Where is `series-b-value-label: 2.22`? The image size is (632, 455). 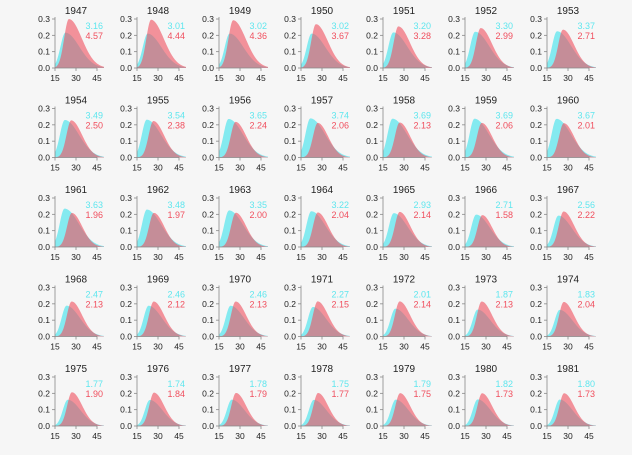 series-b-value-label: 2.22 is located at coordinates (586, 215).